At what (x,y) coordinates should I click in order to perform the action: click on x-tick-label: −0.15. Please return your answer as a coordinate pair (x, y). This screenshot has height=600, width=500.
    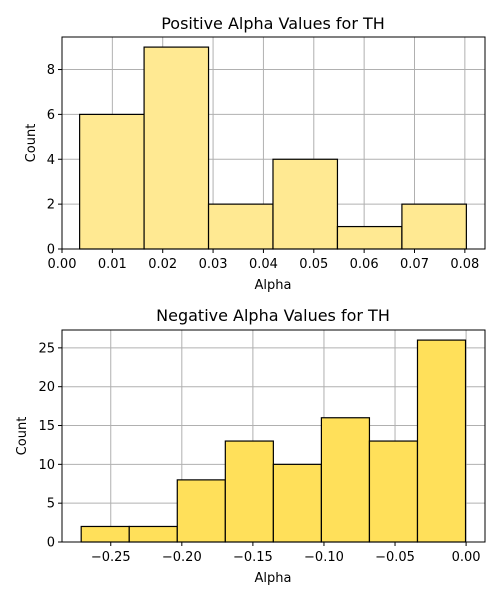
    Looking at the image, I should click on (253, 557).